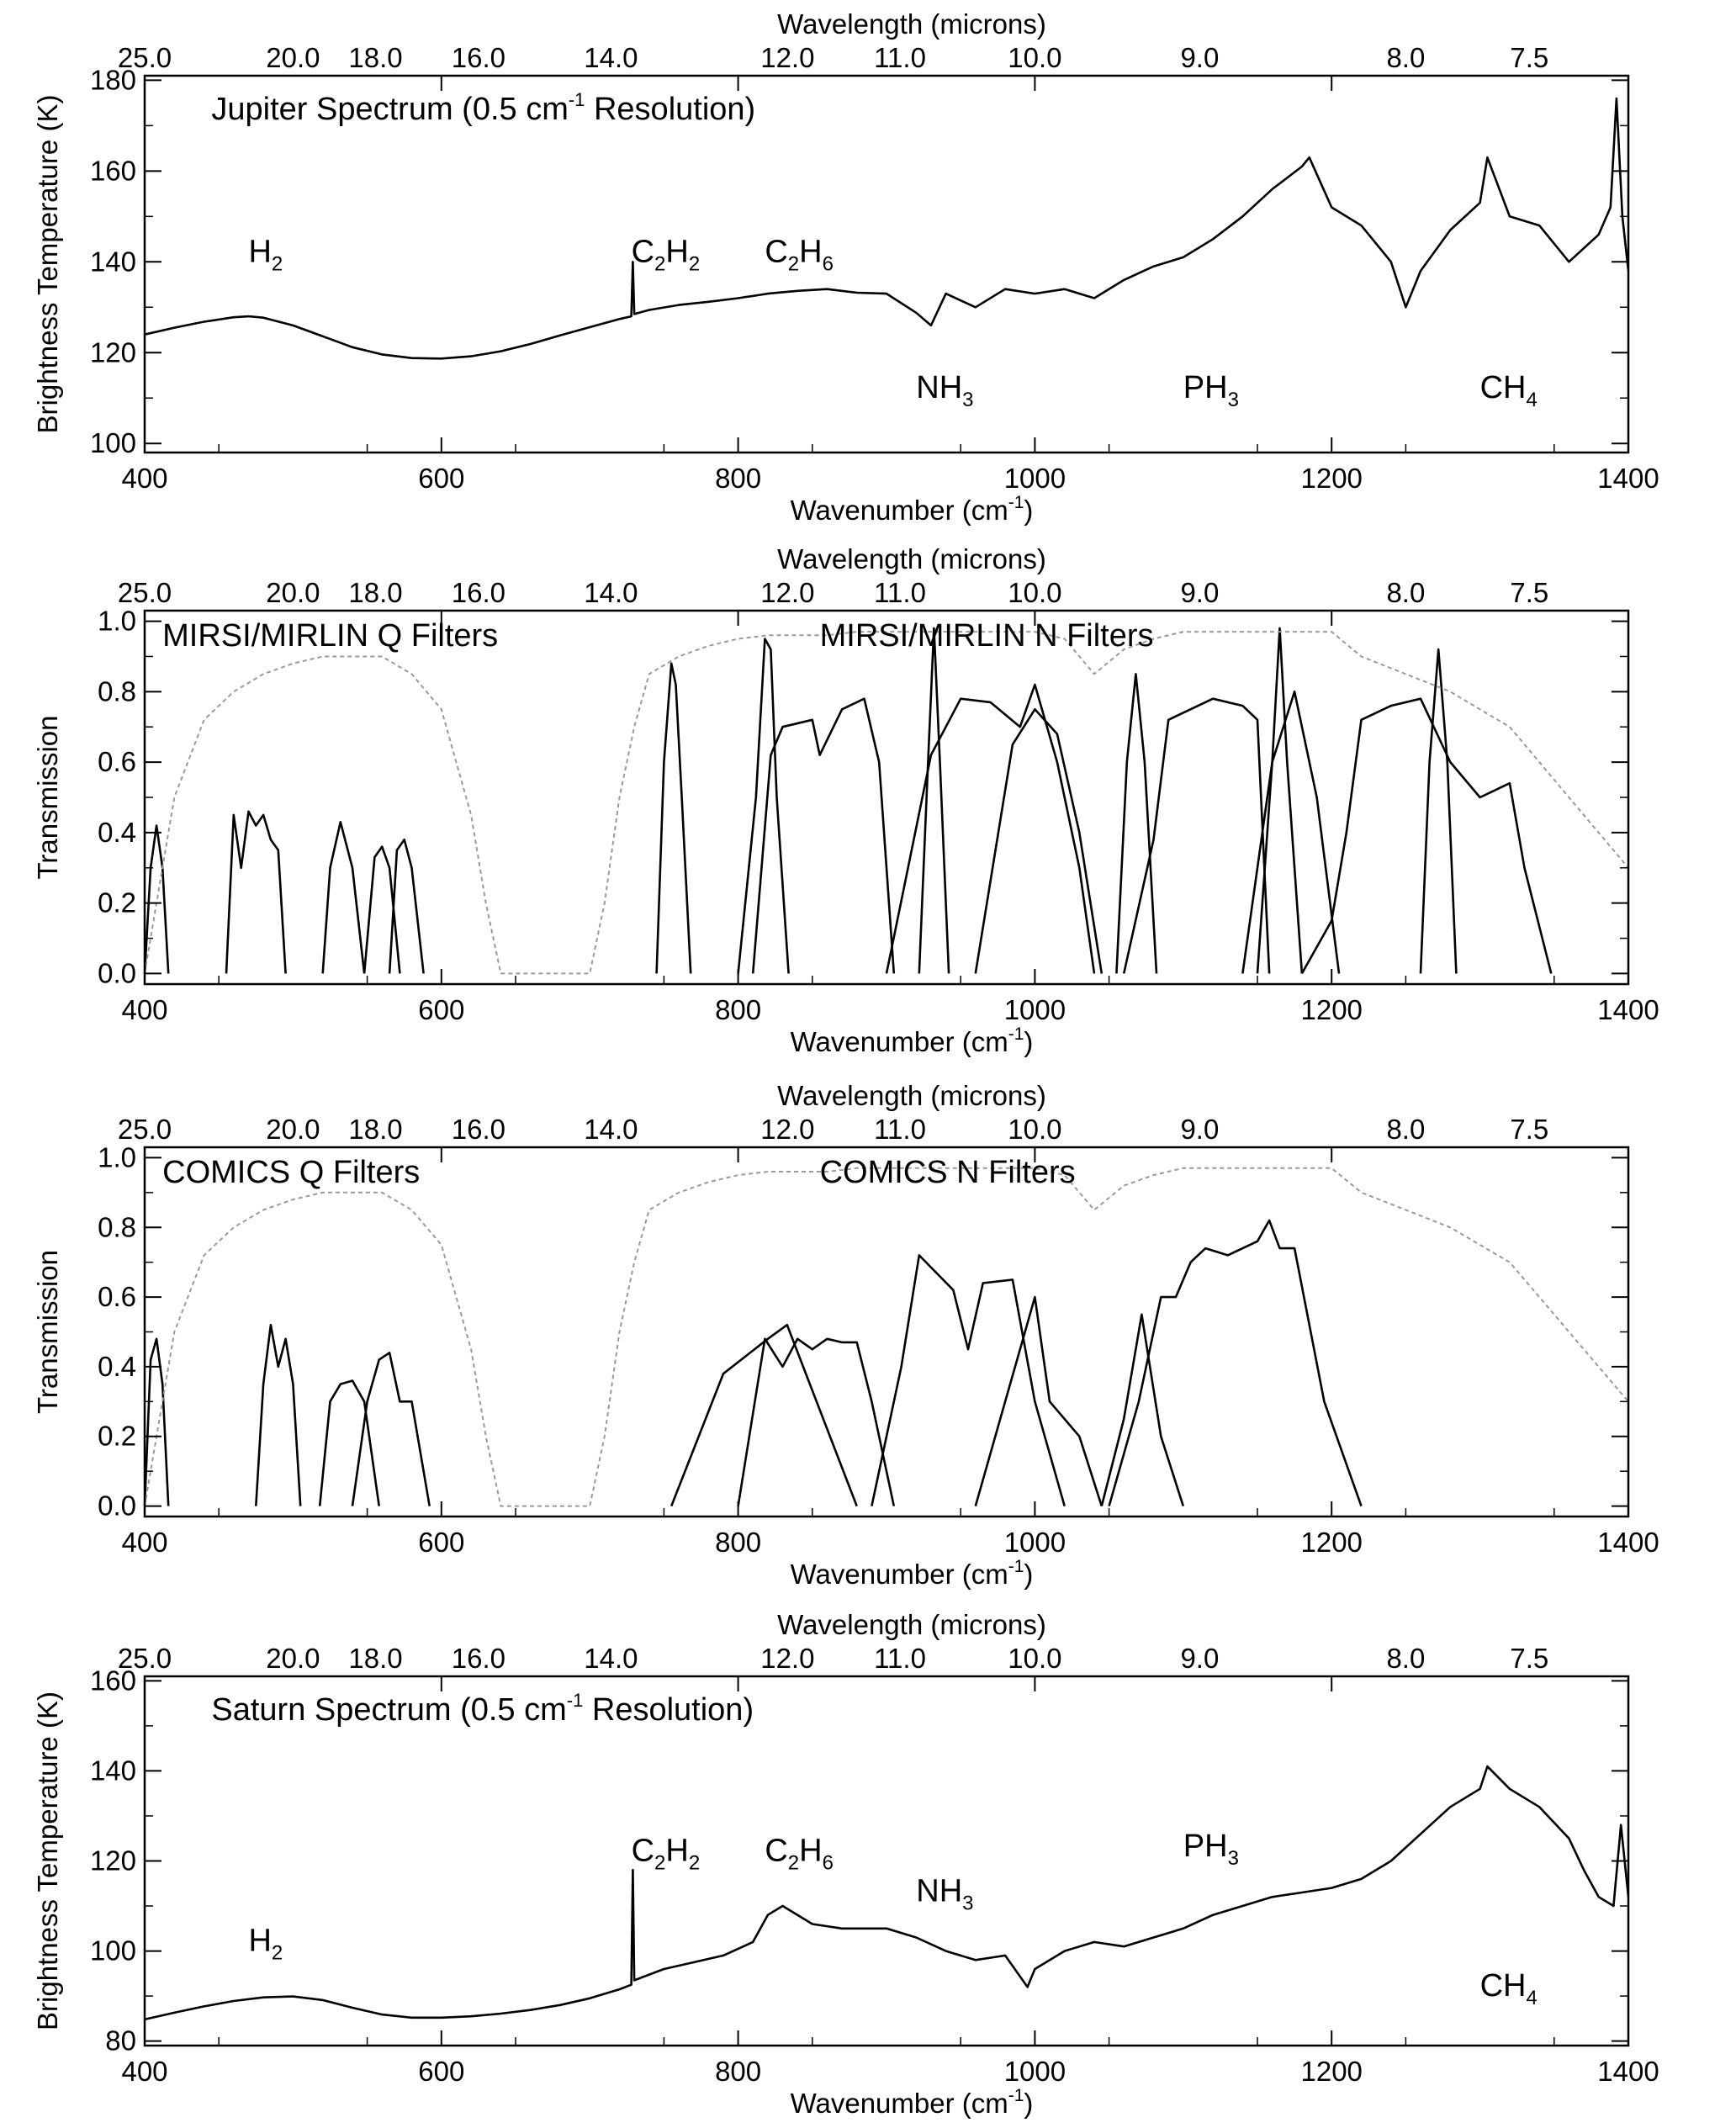  Describe the element at coordinates (483, 108) in the screenshot. I see `panel-title: Jupiter Spectrum (0.5 cm-1 Resolution)` at that location.